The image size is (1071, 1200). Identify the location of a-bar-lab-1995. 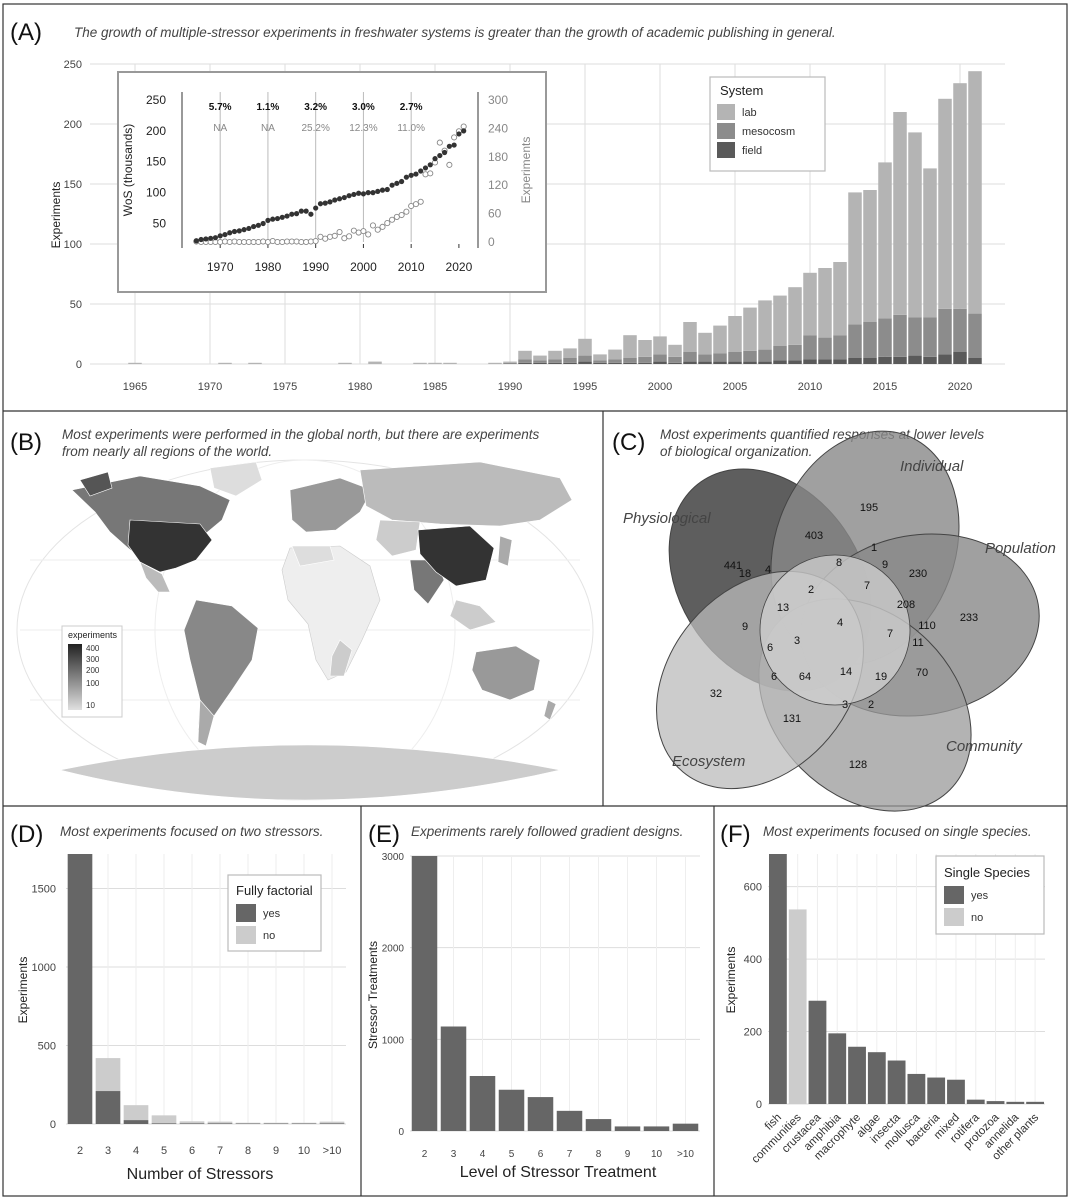
(585, 347).